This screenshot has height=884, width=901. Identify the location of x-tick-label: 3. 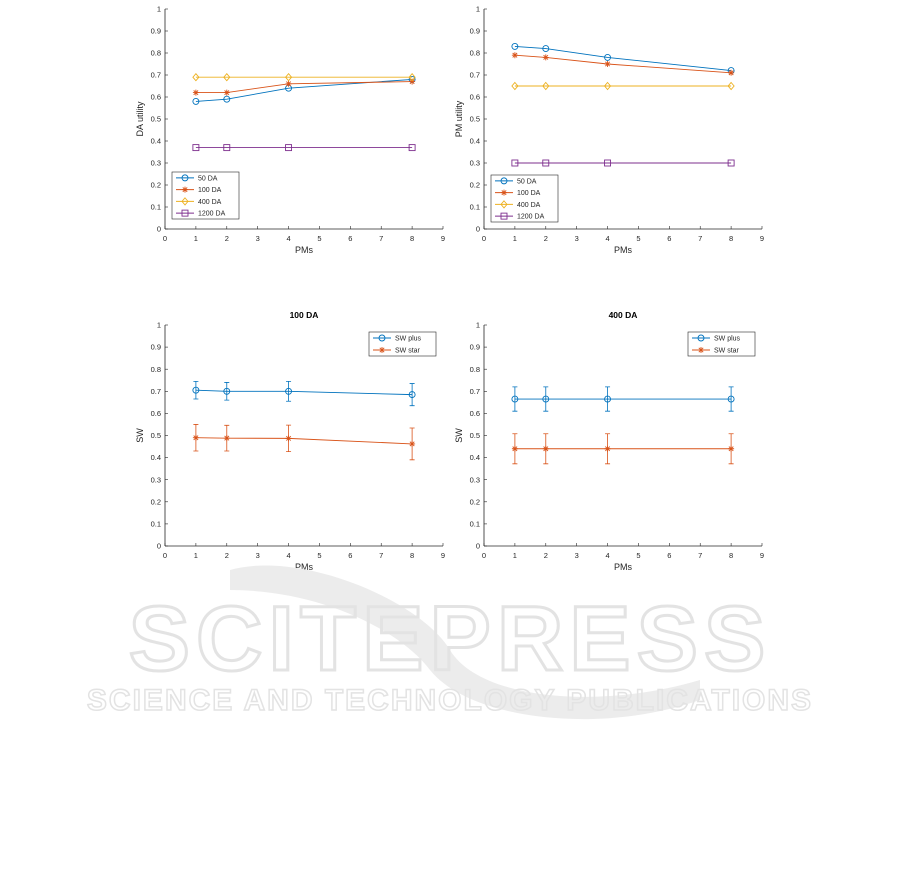
(577, 555).